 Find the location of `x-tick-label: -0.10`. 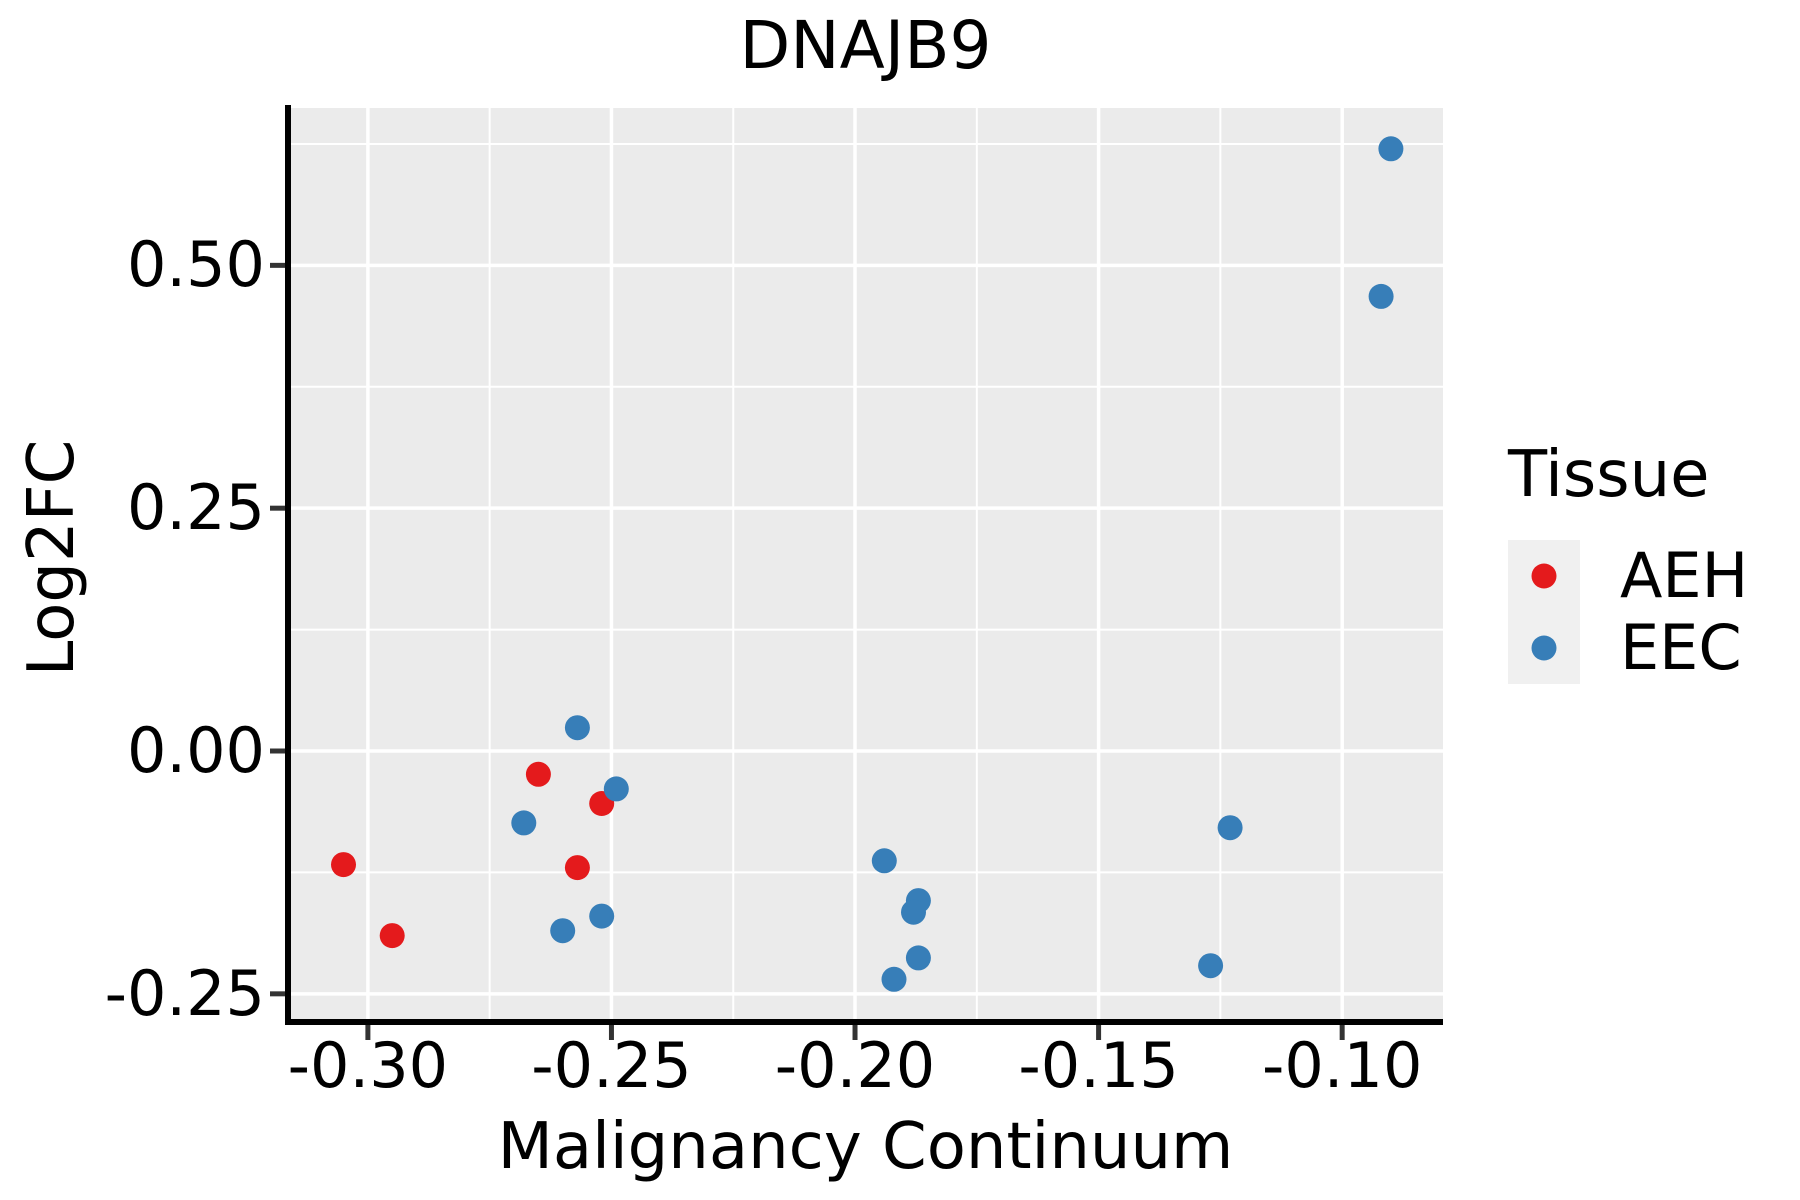

x-tick-label: -0.10 is located at coordinates (1342, 1065).